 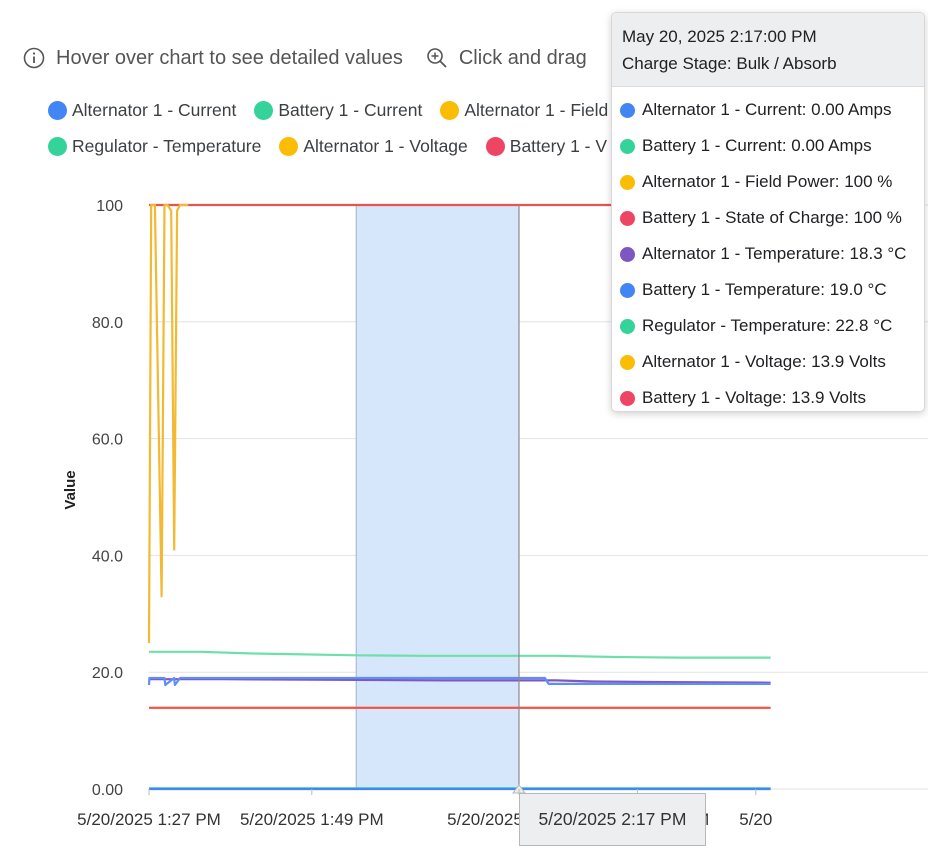 I want to click on hover-hint: Hover over chart to see detailed values, so click(x=212, y=58).